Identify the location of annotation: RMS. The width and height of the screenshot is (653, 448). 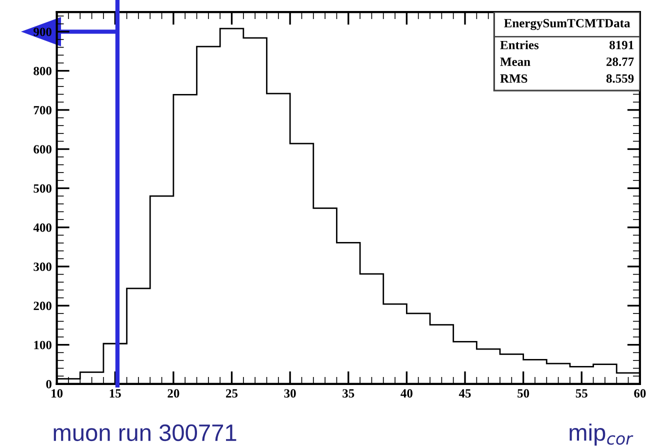
(514, 78).